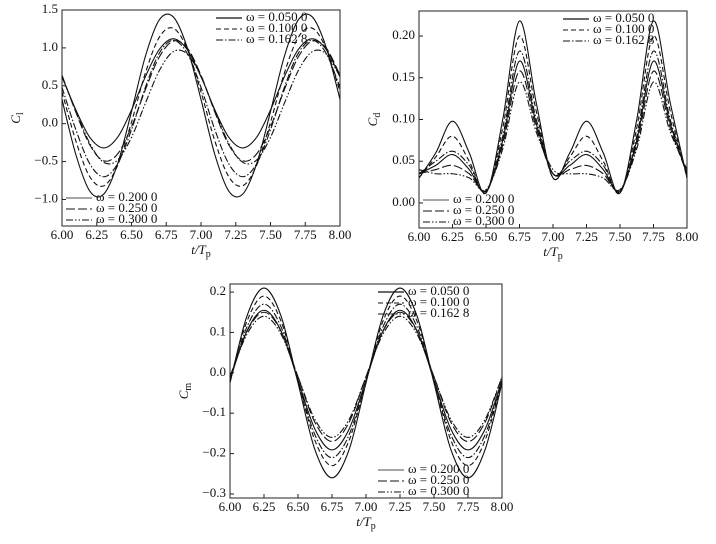  What do you see at coordinates (403, 201) in the screenshot?
I see `y-tick-label: 0.00` at bounding box center [403, 201].